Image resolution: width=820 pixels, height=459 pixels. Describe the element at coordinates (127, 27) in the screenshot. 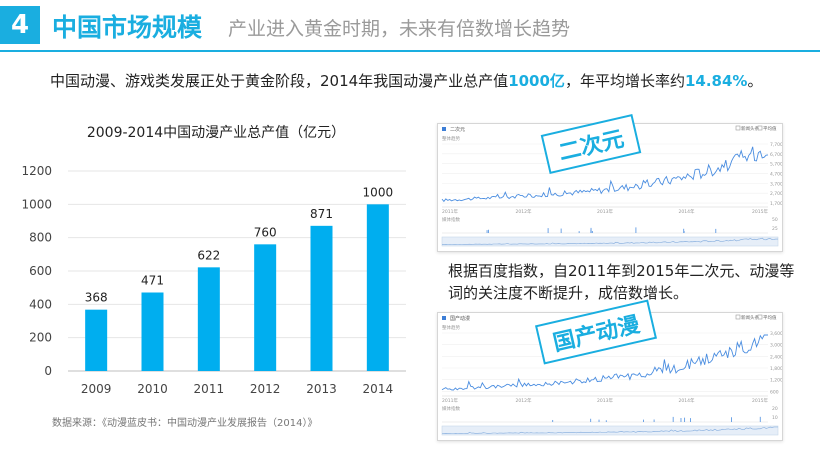

I see `page-title: 中国市场规模` at that location.